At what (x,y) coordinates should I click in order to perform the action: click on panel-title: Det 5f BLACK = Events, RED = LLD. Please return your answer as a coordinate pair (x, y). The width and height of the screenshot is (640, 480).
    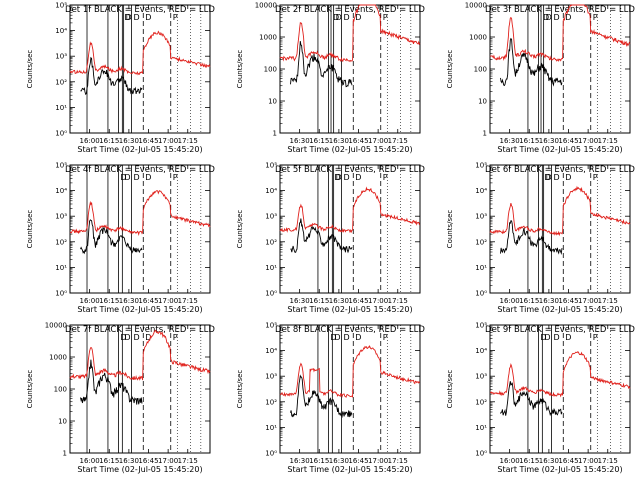
    Looking at the image, I should click on (350, 170).